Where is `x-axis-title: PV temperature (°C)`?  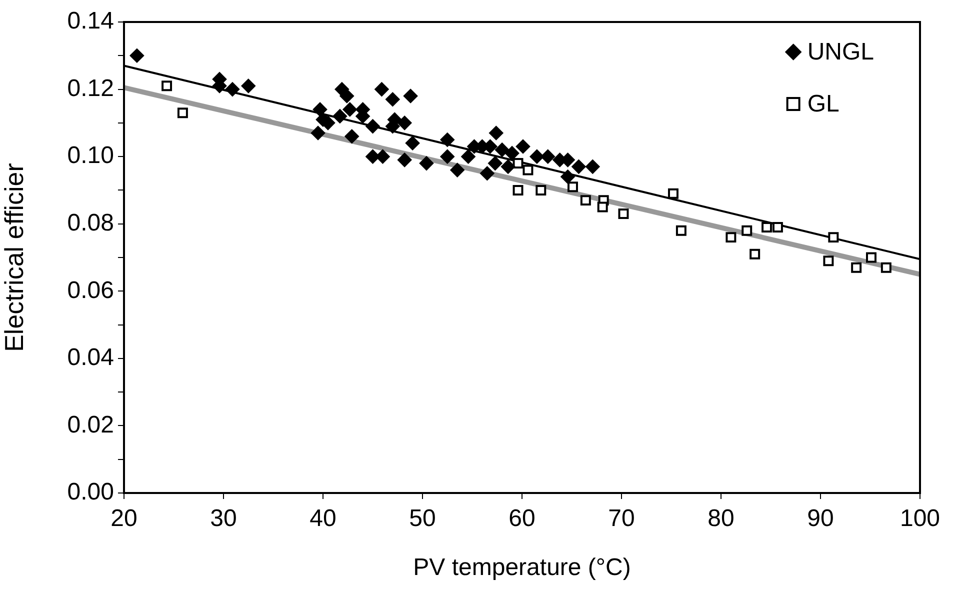
x-axis-title: PV temperature (°C) is located at coordinates (522, 568).